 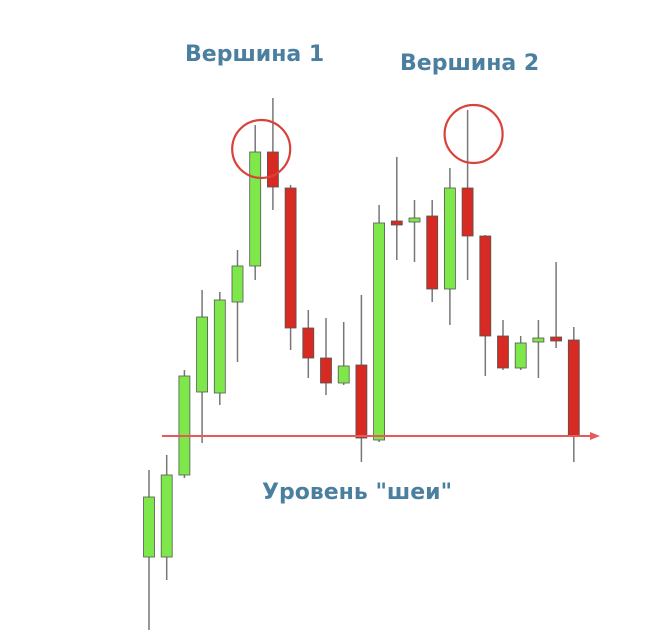 I want to click on peak-2-circle, so click(x=473, y=134).